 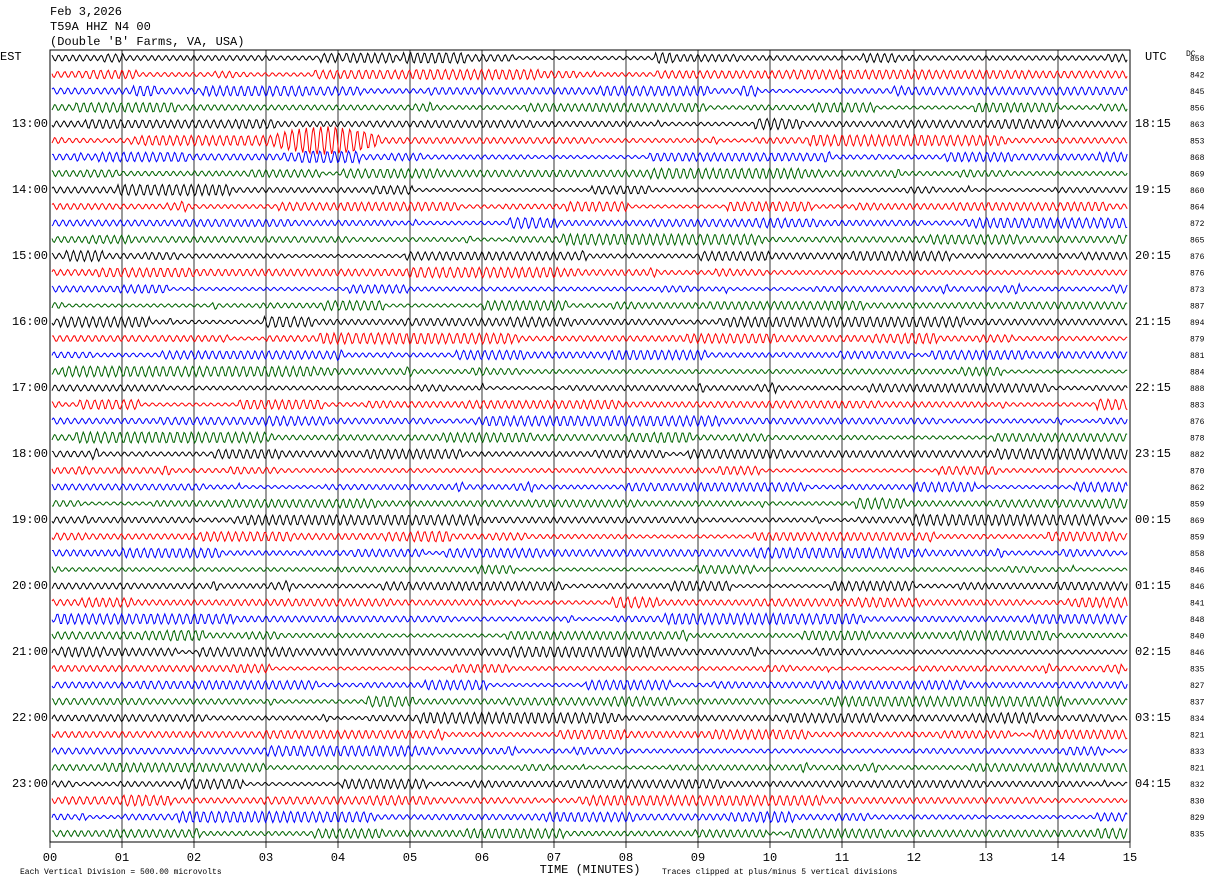 I want to click on utc-label: 20:15, so click(x=1153, y=256).